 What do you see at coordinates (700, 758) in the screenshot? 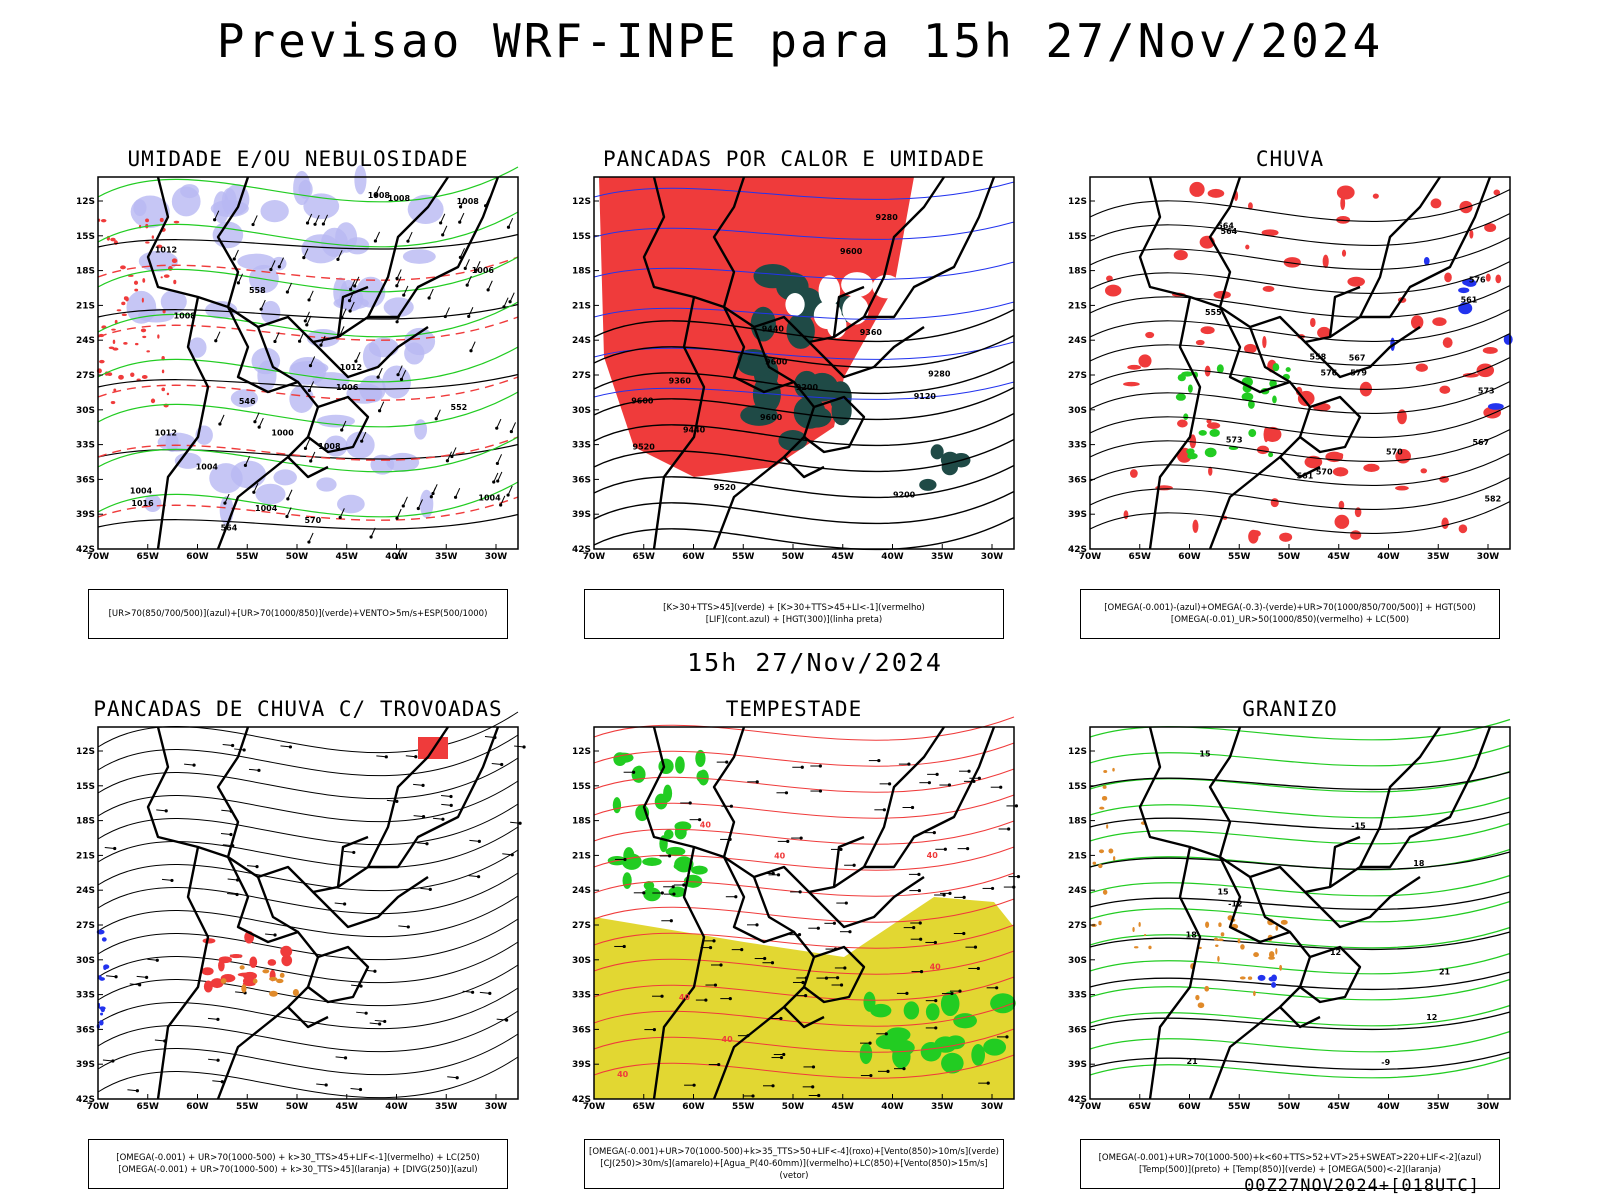
I see `wind850-green` at bounding box center [700, 758].